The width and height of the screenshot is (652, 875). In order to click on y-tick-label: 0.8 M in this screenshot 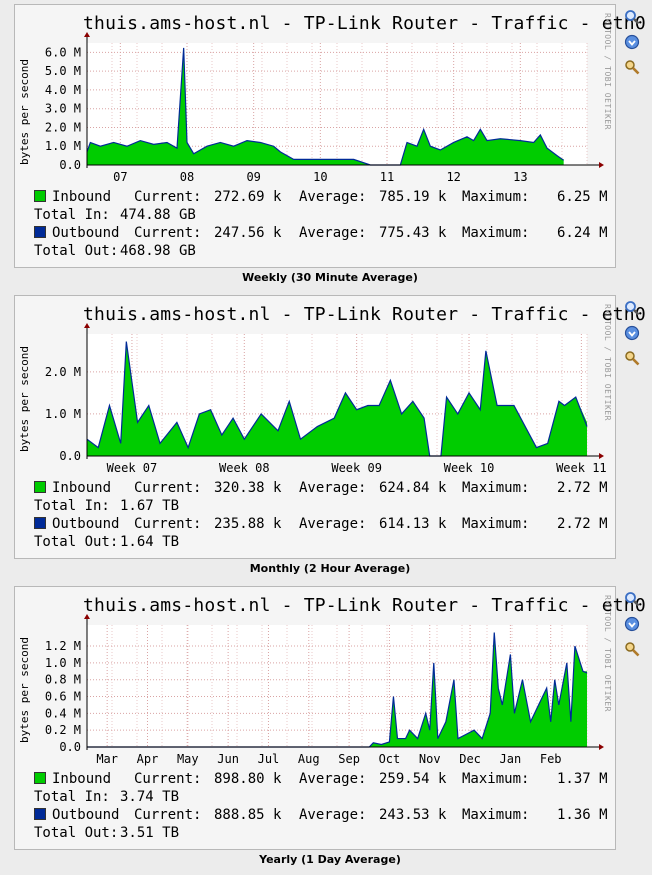, I will do `click(63, 680)`.